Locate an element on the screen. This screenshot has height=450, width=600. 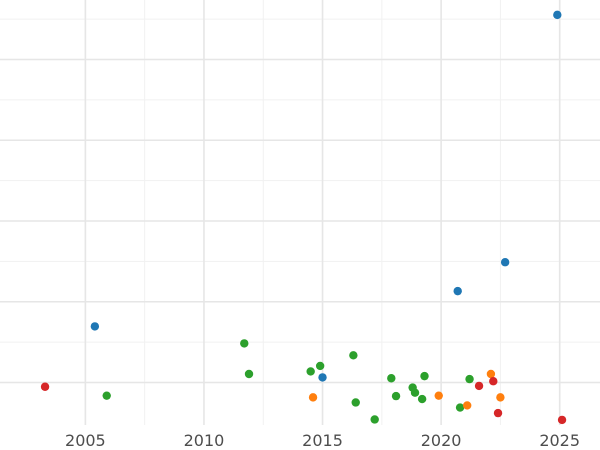
x-axis-tick-labels: 2005 2010 2015 2020 2025 is located at coordinates (322, 440).